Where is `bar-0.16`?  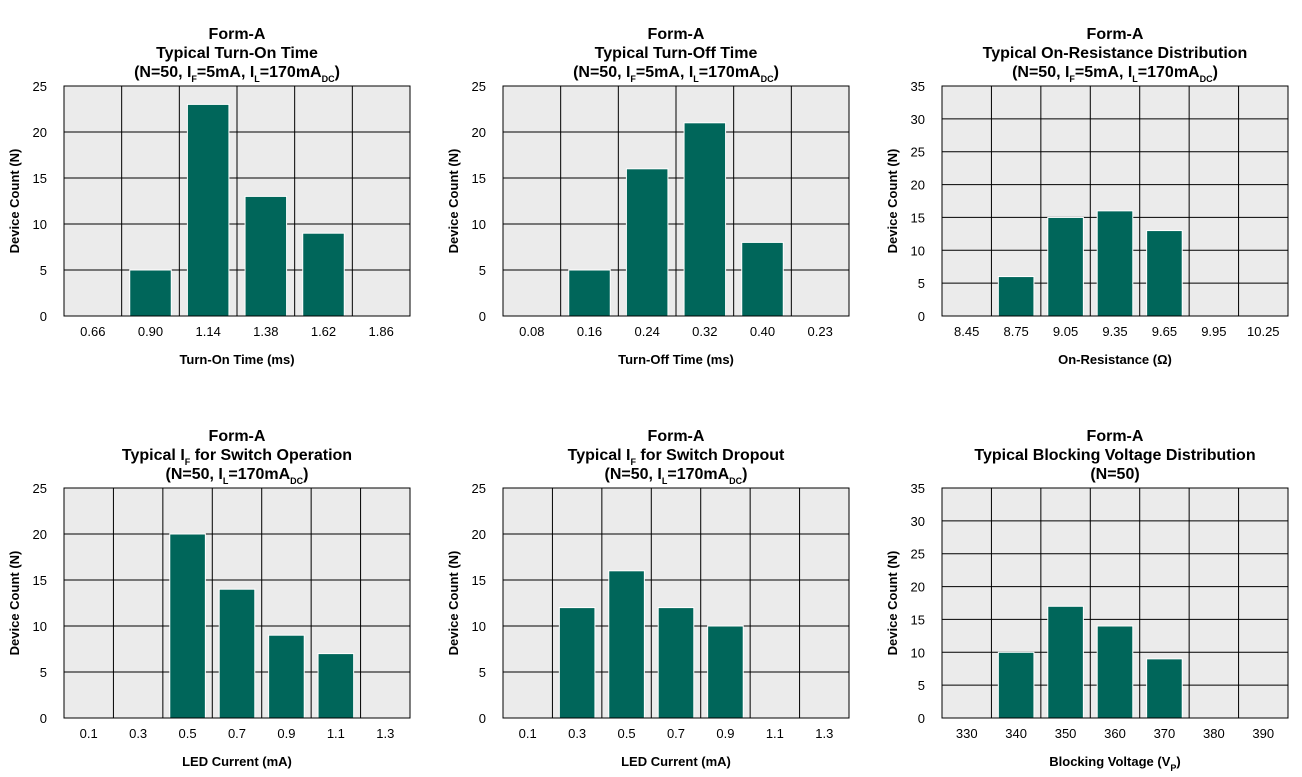
bar-0.16 is located at coordinates (589, 293).